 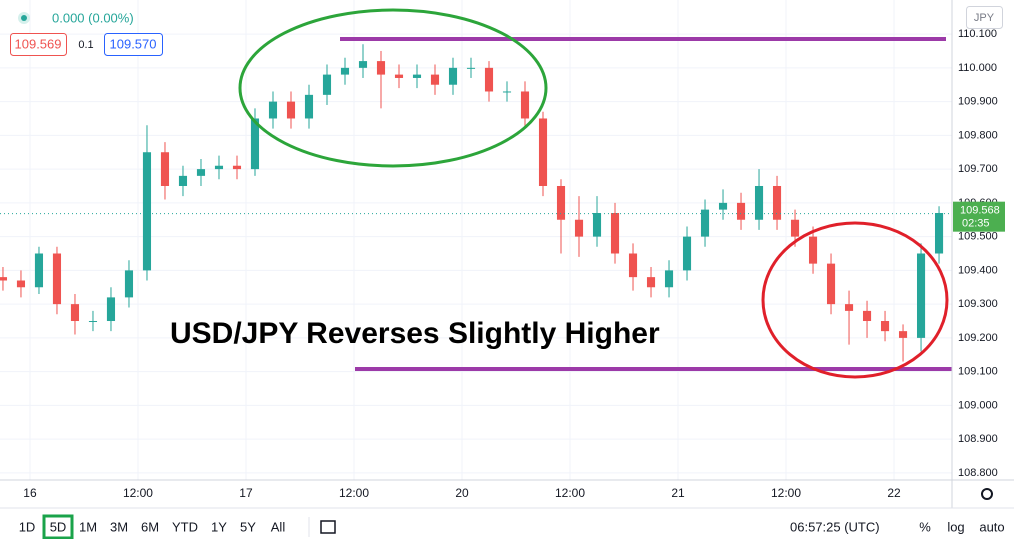 I want to click on x-tick-label: 21, so click(x=678, y=493).